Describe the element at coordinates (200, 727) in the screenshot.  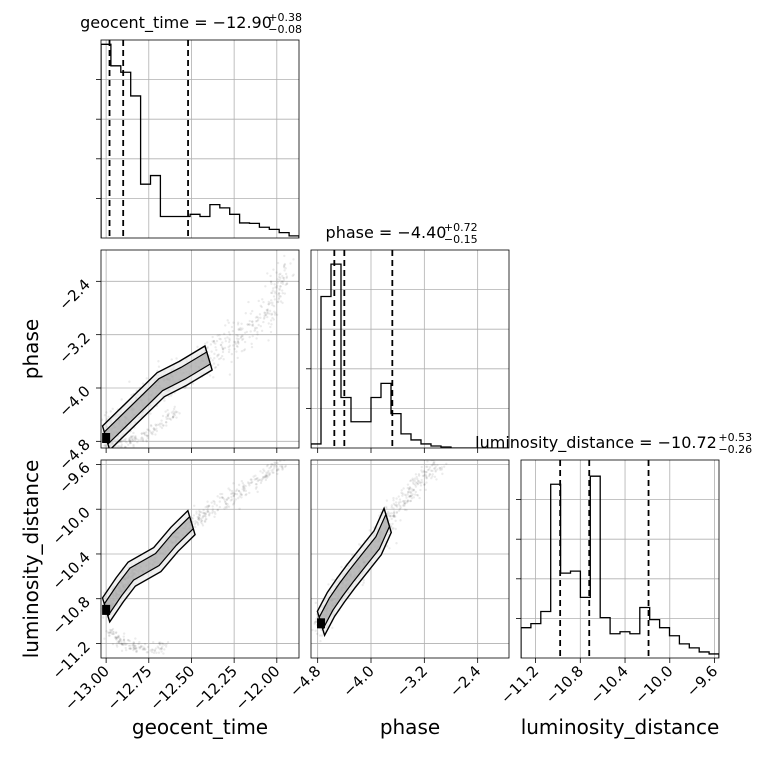
I see `x-axis-label-geocent_time: geocent_time` at that location.